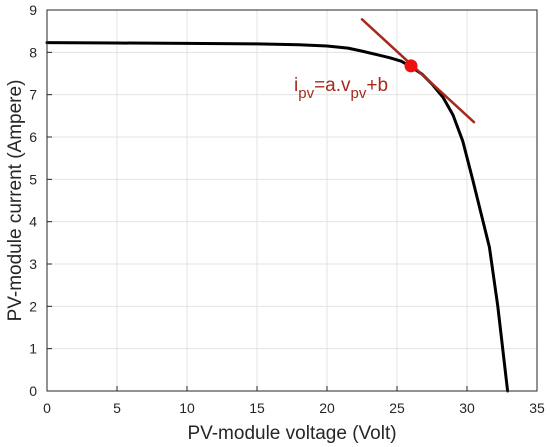  What do you see at coordinates (332, 85) in the screenshot?
I see `annotation-text: =a.v` at bounding box center [332, 85].